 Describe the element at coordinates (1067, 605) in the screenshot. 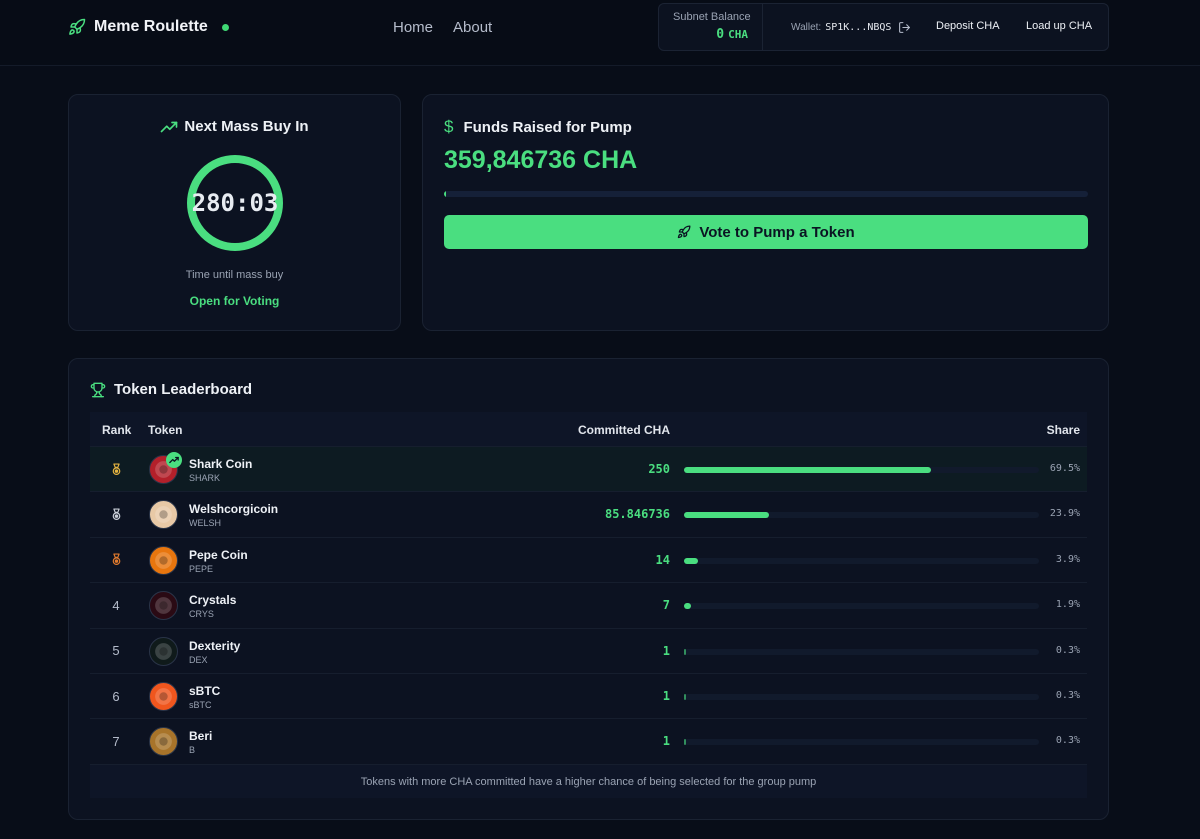

I see `share-percent: 1.9%` at that location.